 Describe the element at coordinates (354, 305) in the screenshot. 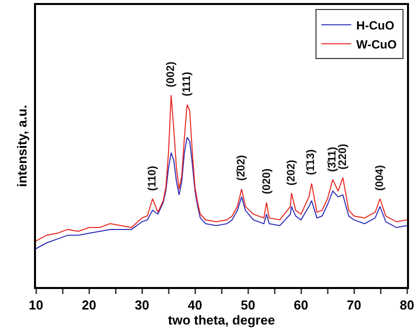

I see `x-tick-label: 70` at that location.